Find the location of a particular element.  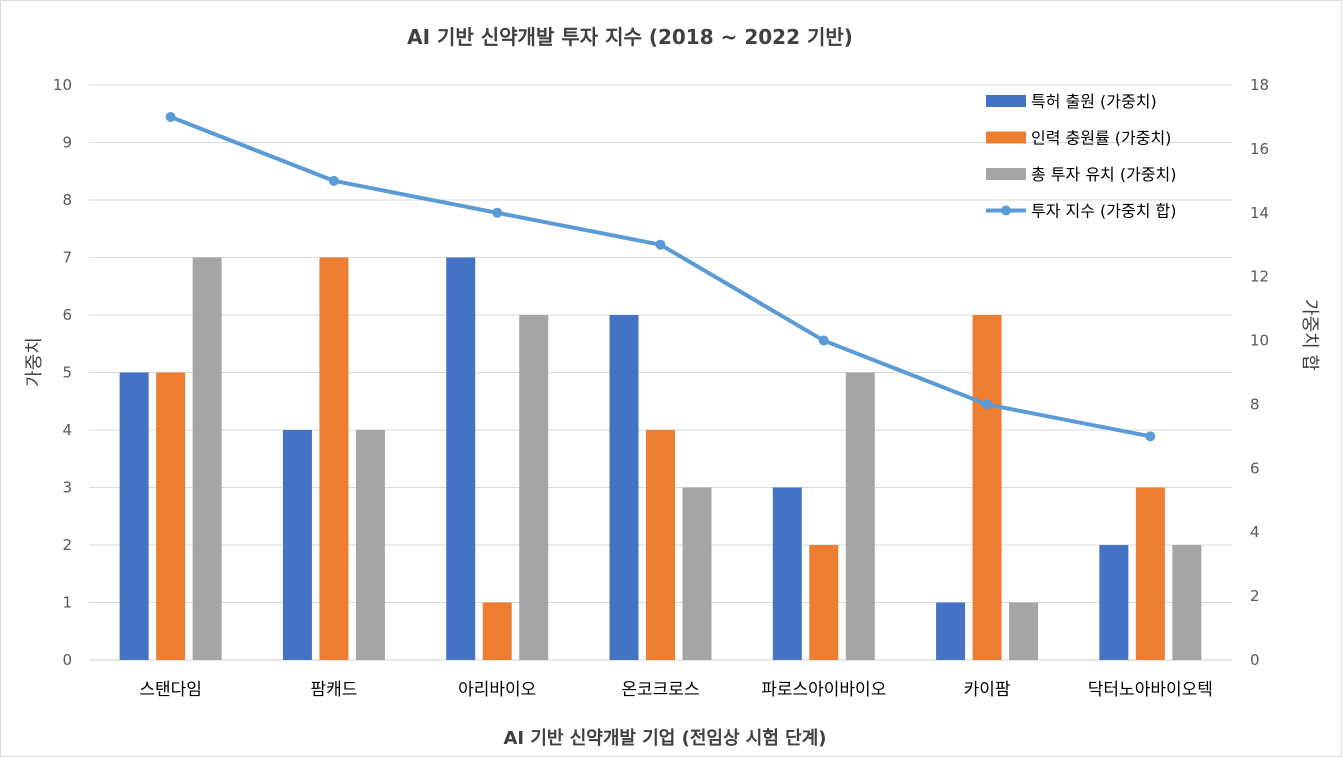

legend-label: 특허 출원 (가중치) is located at coordinates (1094, 101).